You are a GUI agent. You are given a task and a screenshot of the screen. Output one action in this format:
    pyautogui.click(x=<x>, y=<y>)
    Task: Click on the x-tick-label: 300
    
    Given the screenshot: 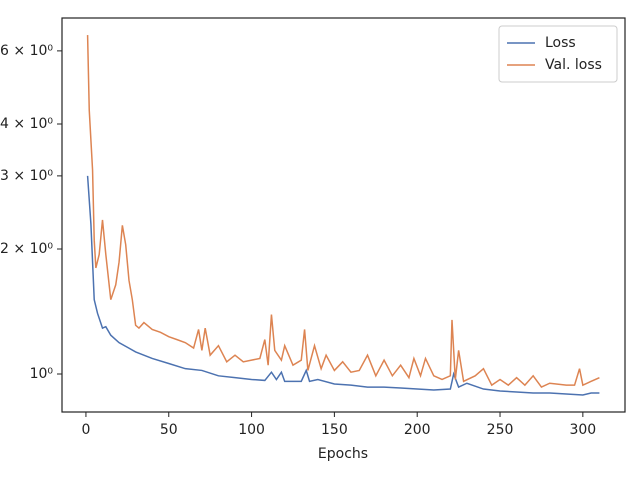 What is the action you would take?
    pyautogui.click(x=582, y=430)
    